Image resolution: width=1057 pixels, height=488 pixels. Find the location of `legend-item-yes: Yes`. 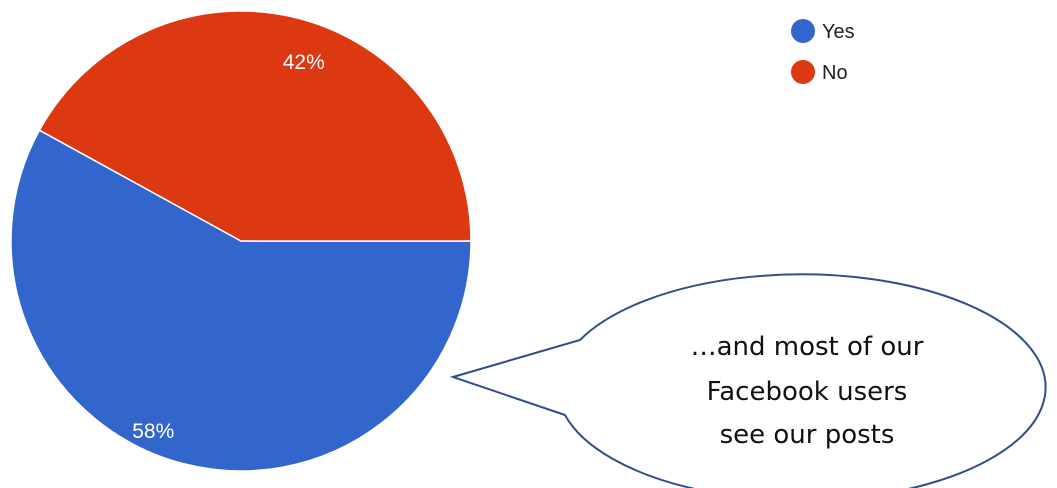

legend-item-yes: Yes is located at coordinates (823, 31).